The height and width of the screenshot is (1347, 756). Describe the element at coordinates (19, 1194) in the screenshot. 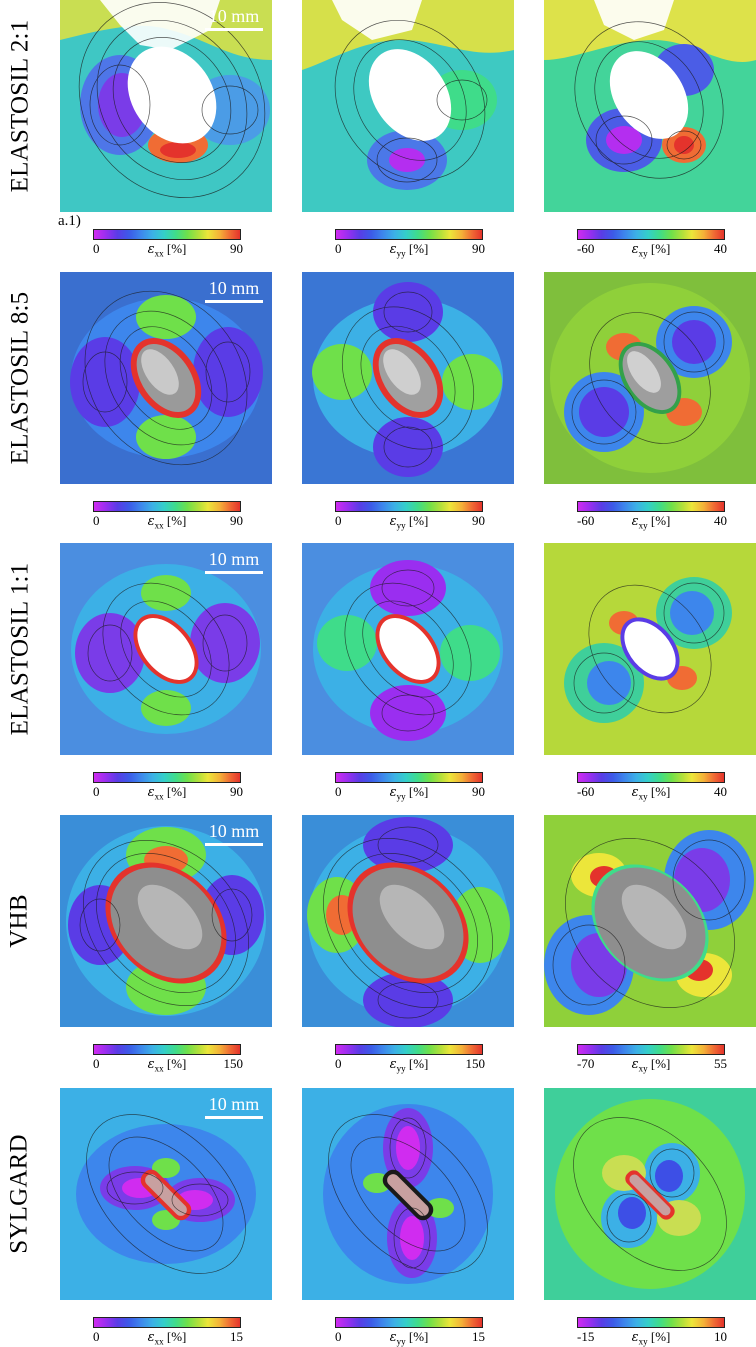

I see `row-label: SYLGARD` at that location.